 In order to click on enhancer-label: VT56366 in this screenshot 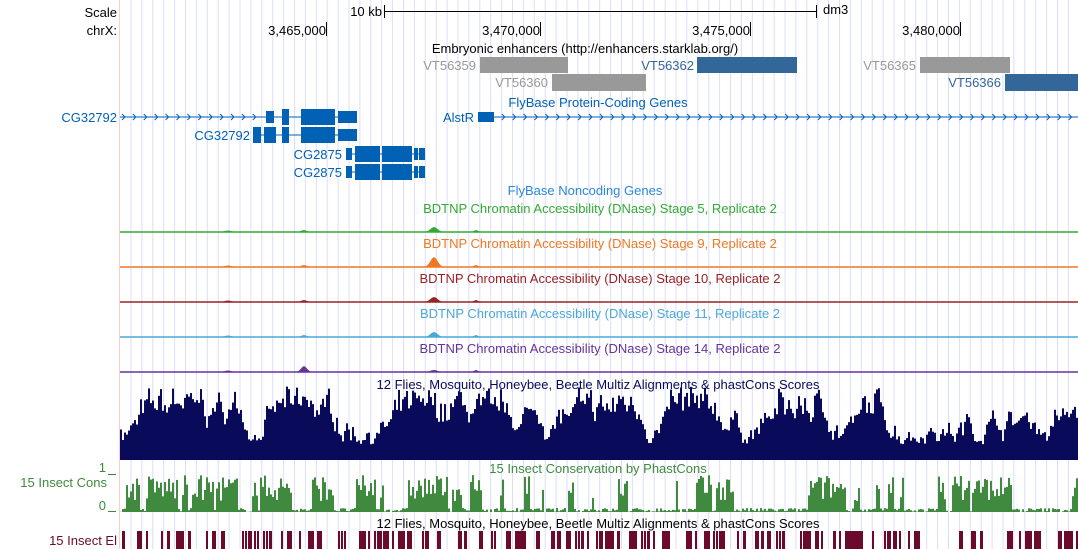, I will do `click(974, 82)`.